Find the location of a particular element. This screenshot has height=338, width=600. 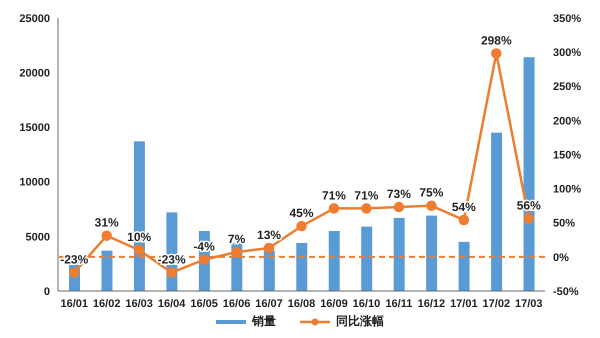

y-tick-label: 0 is located at coordinates (47, 292).